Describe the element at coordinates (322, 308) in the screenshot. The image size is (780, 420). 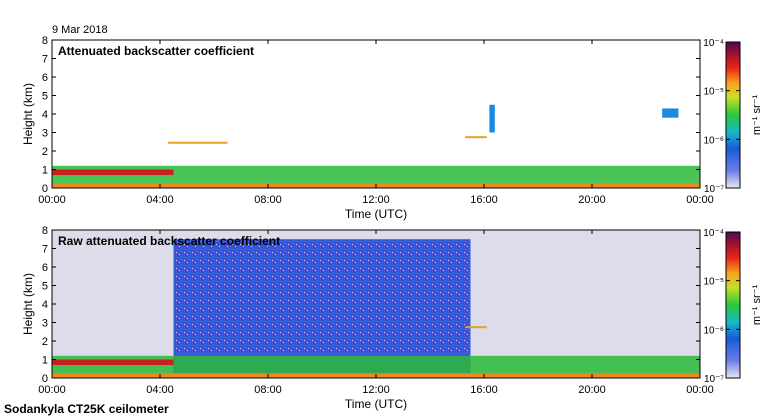
I see `feature-noise-sun-` at that location.